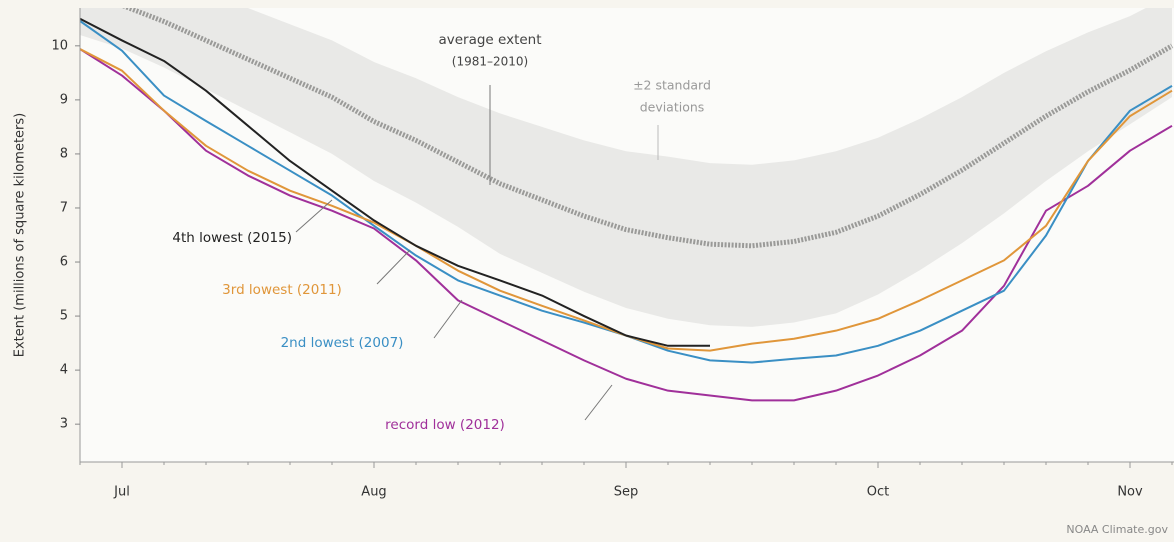  What do you see at coordinates (64, 424) in the screenshot?
I see `y-tick-label: 3` at bounding box center [64, 424].